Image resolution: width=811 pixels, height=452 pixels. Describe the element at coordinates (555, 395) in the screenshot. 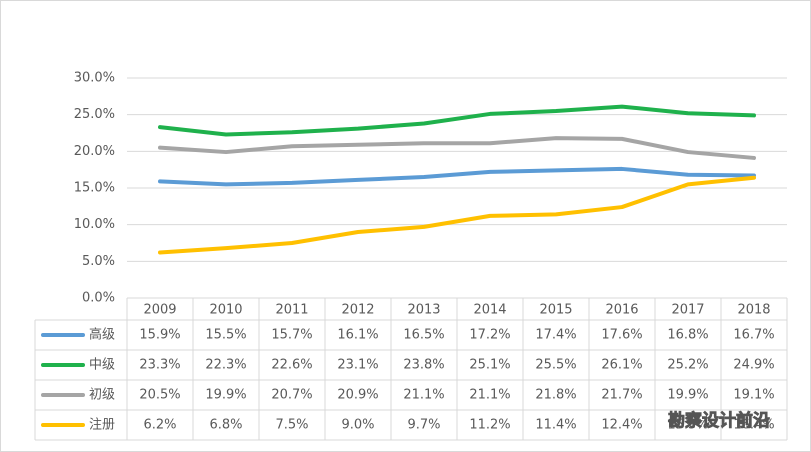

I see `table-value: 21.8%` at that location.